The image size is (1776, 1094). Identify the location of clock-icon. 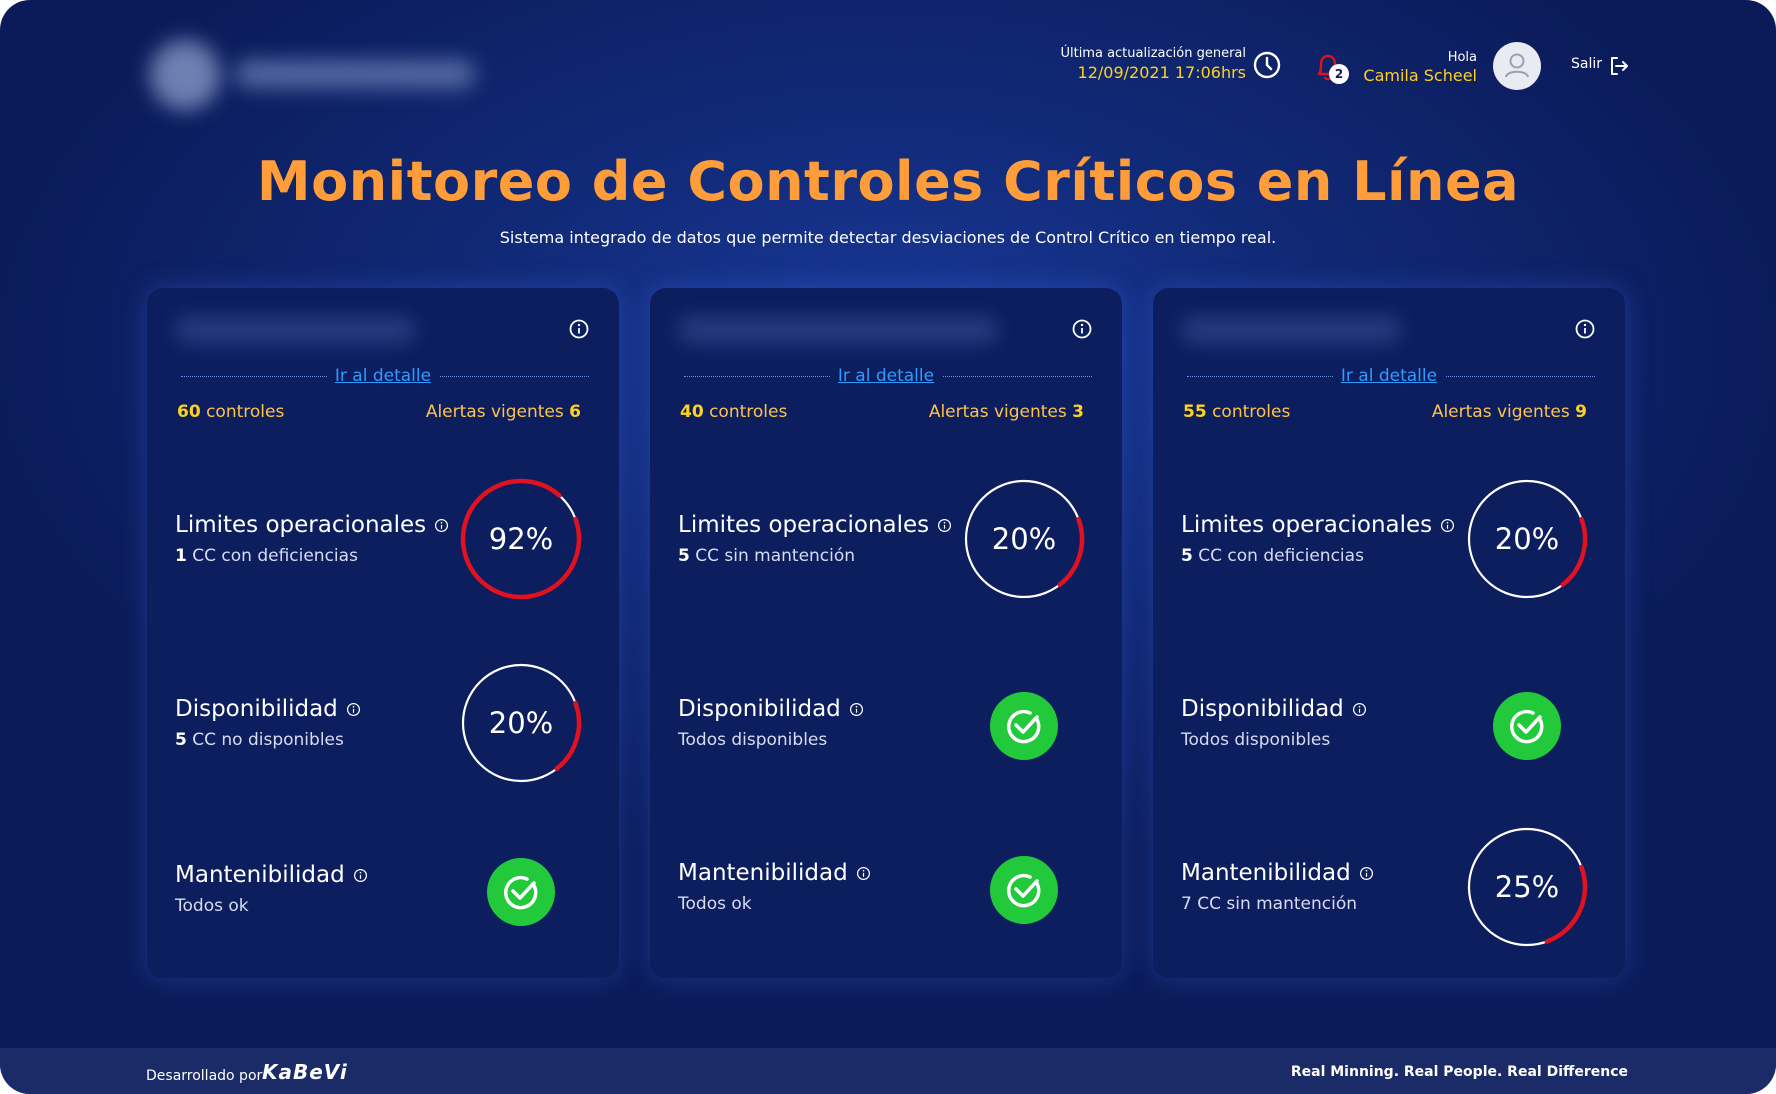
(1267, 65).